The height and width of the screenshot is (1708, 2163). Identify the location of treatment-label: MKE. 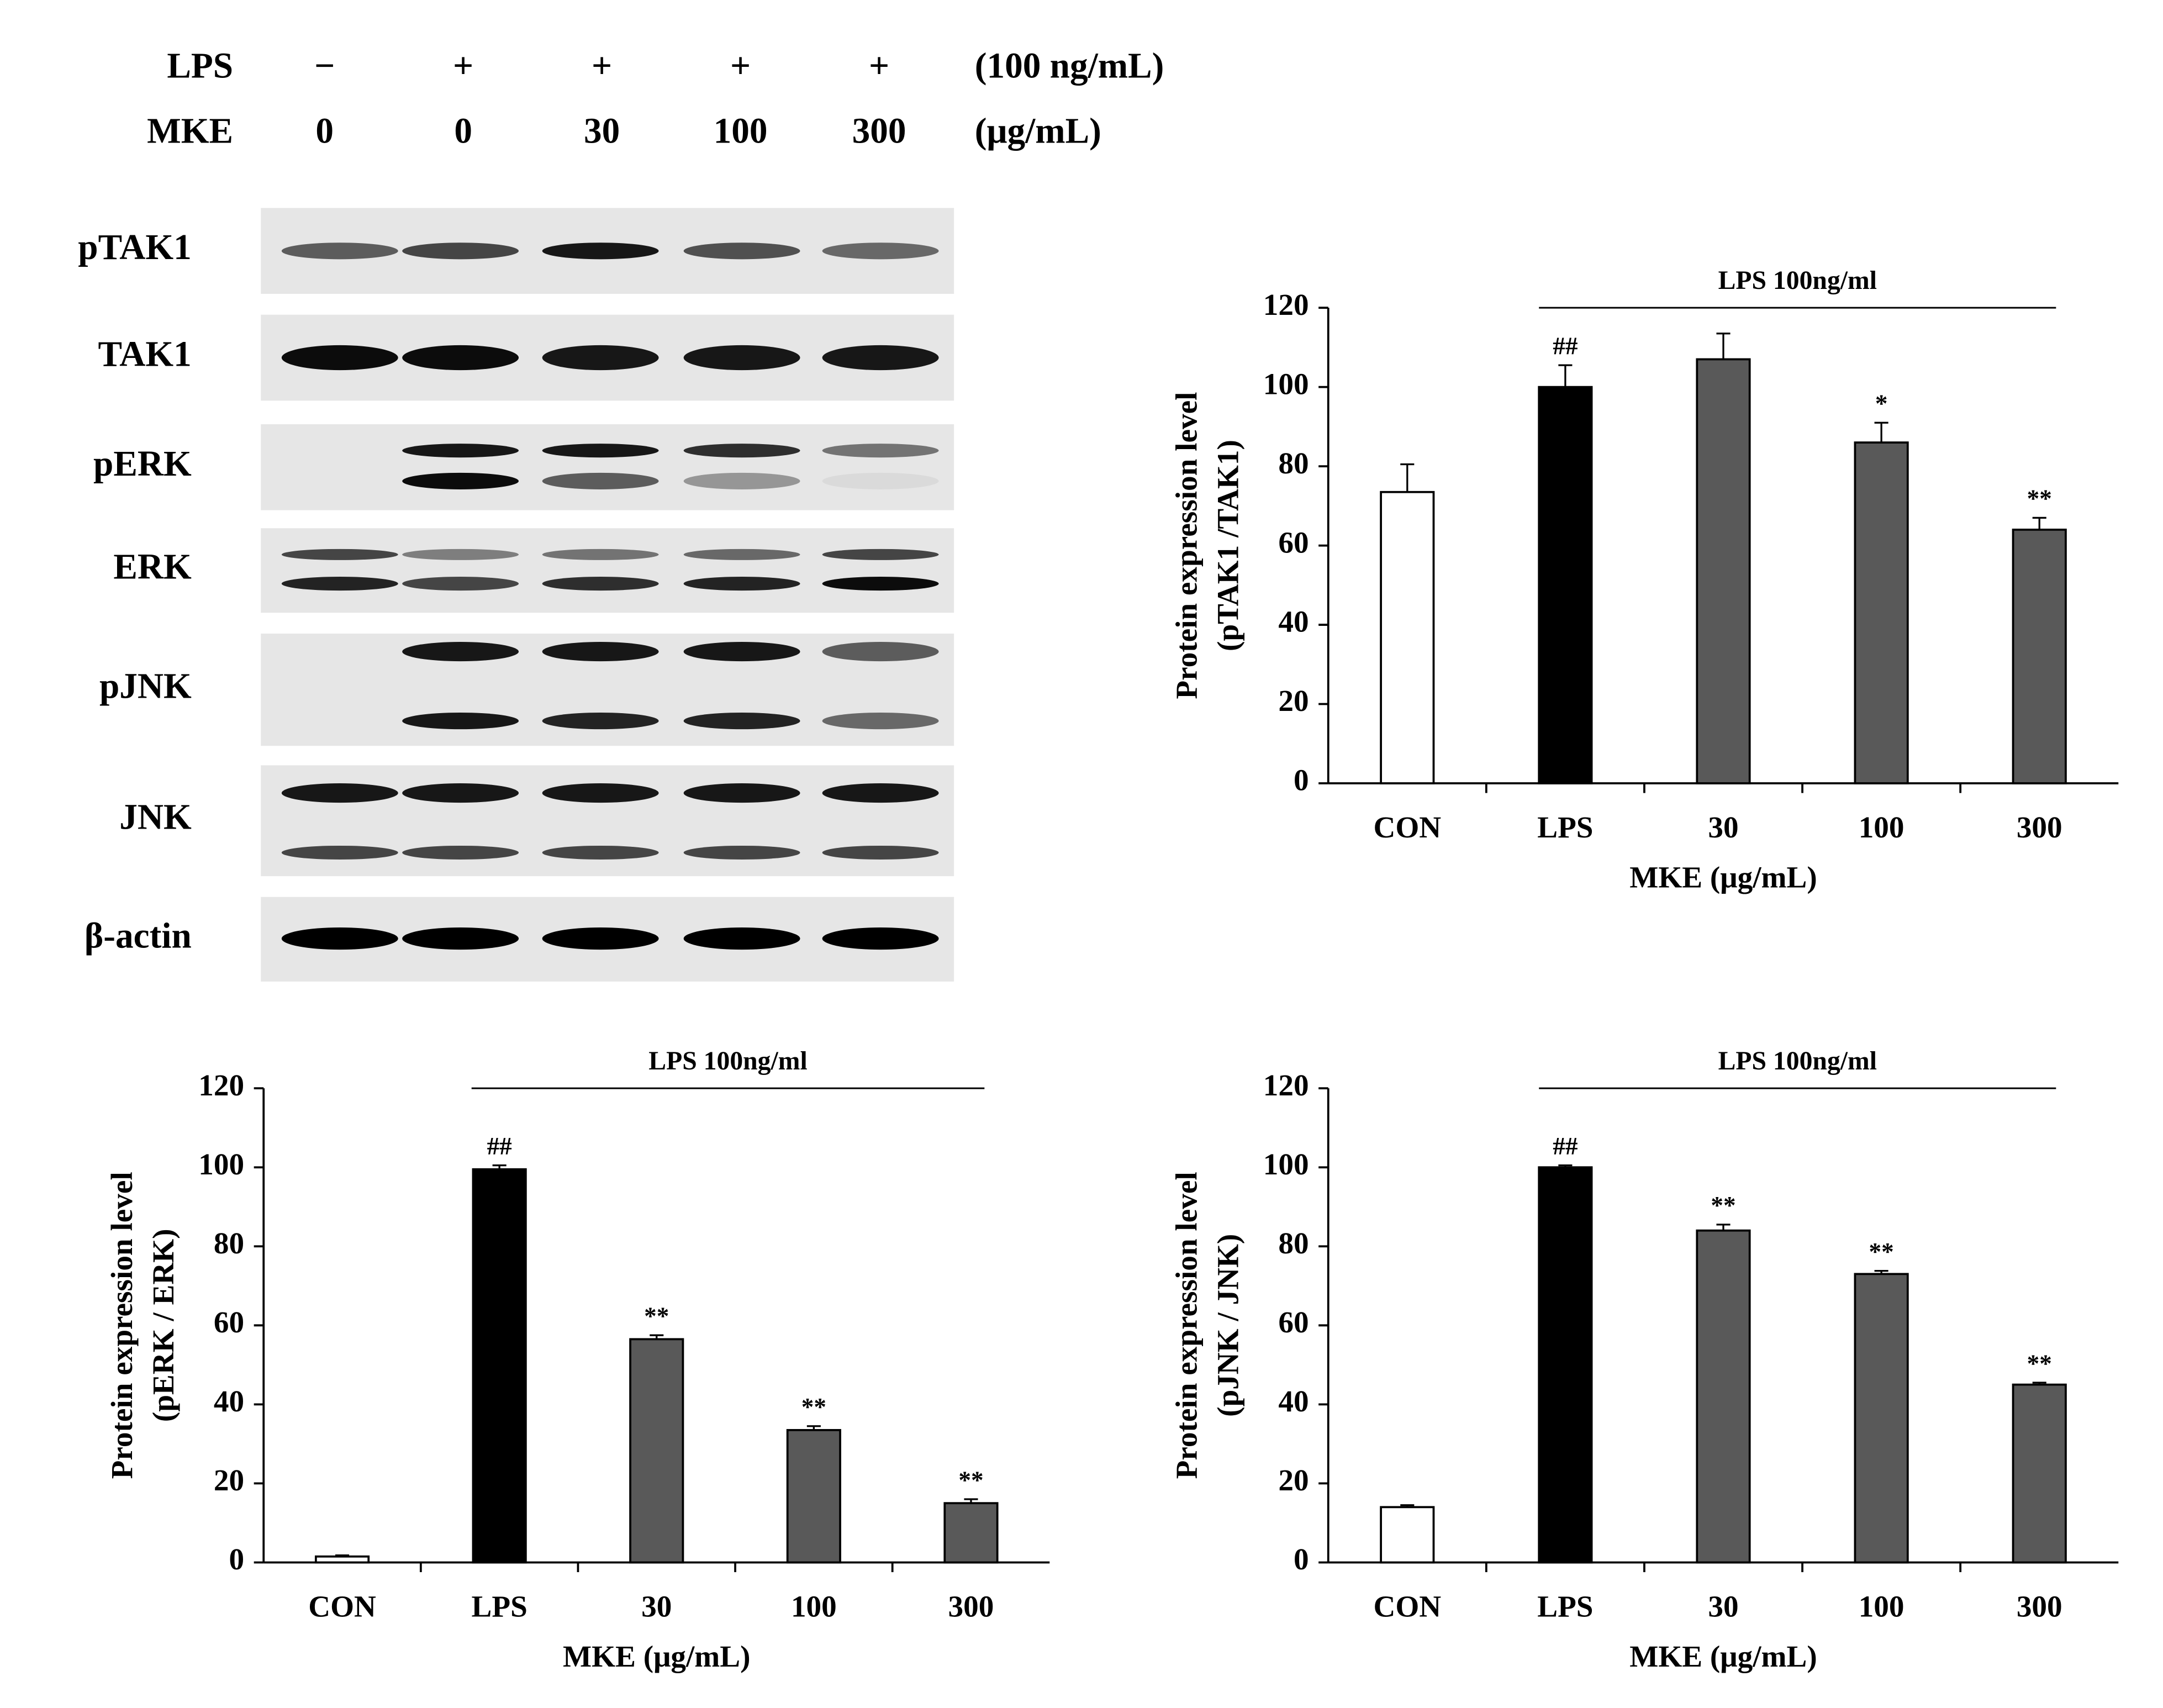
(190, 131).